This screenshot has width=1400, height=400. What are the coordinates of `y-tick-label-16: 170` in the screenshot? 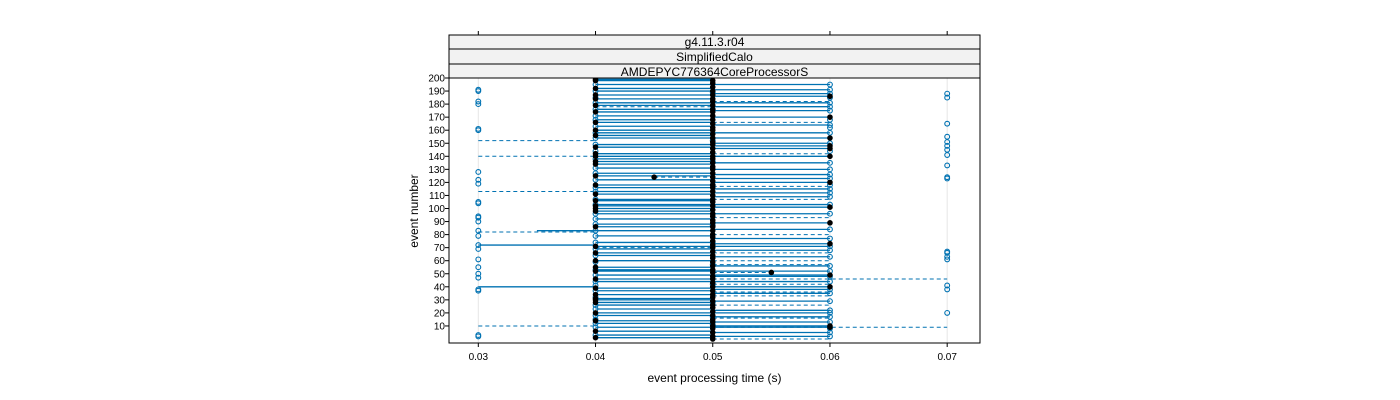 It's located at (436, 118).